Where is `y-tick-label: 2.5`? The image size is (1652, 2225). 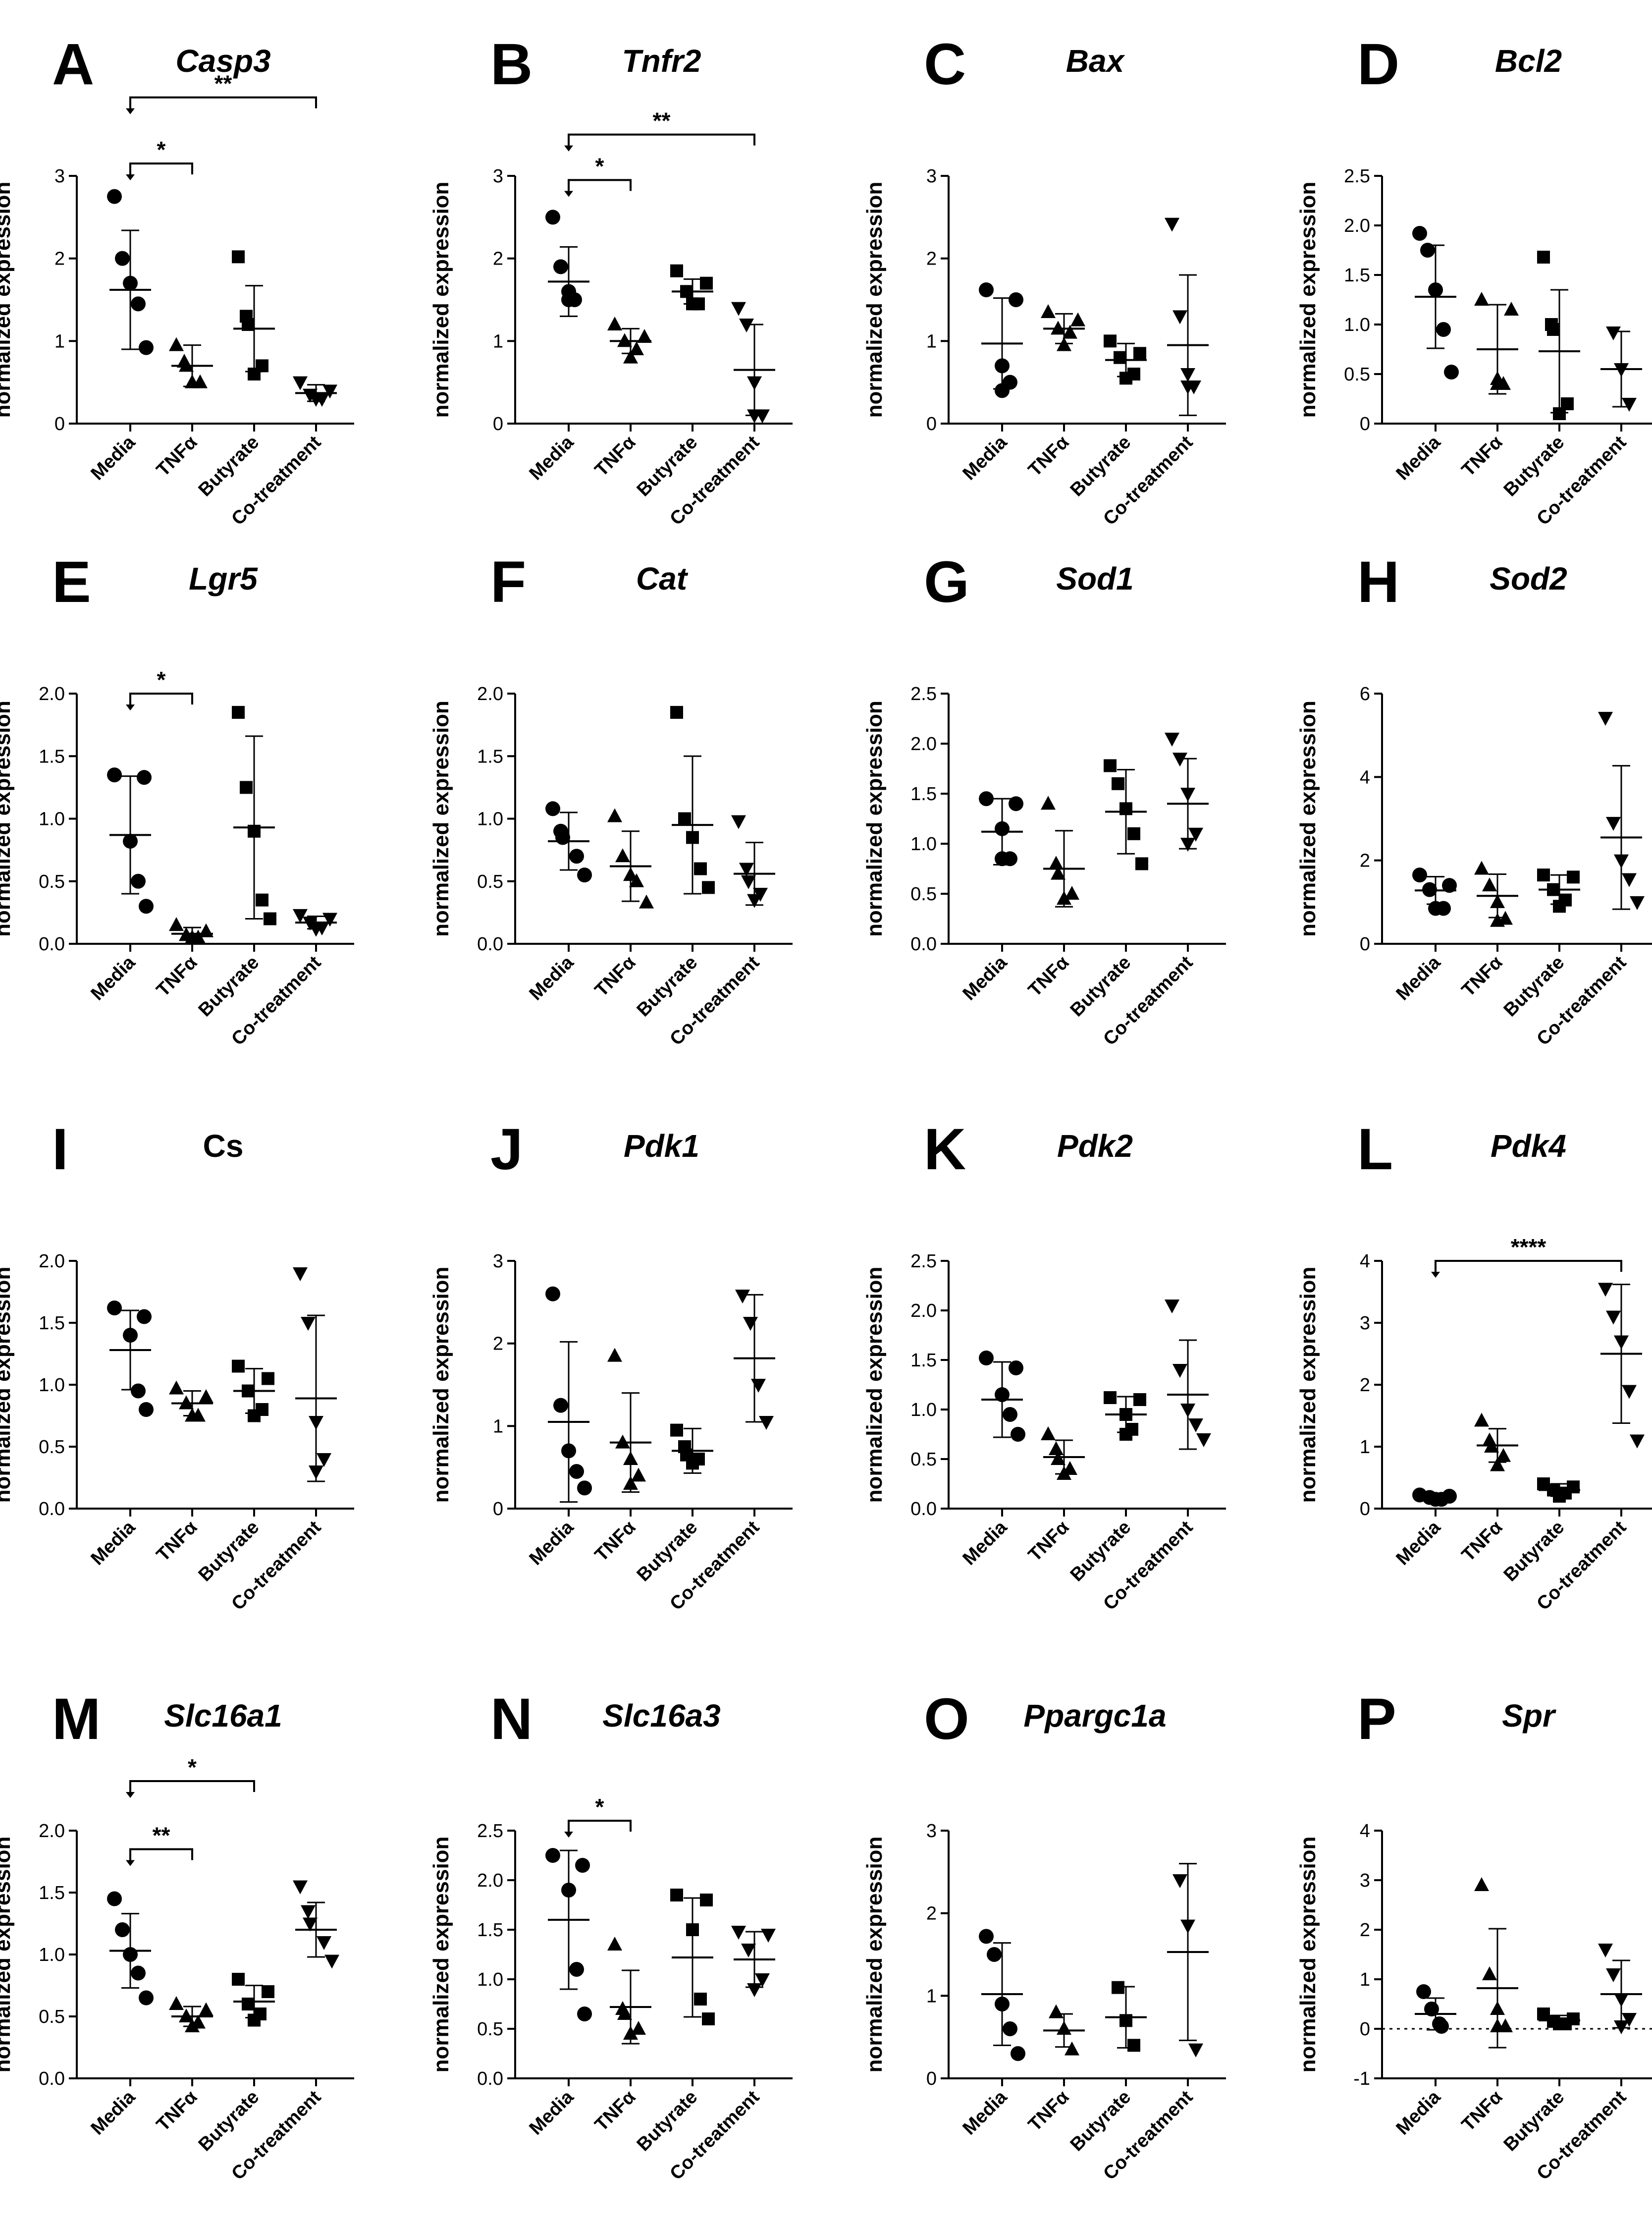 y-tick-label: 2.5 is located at coordinates (923, 1261).